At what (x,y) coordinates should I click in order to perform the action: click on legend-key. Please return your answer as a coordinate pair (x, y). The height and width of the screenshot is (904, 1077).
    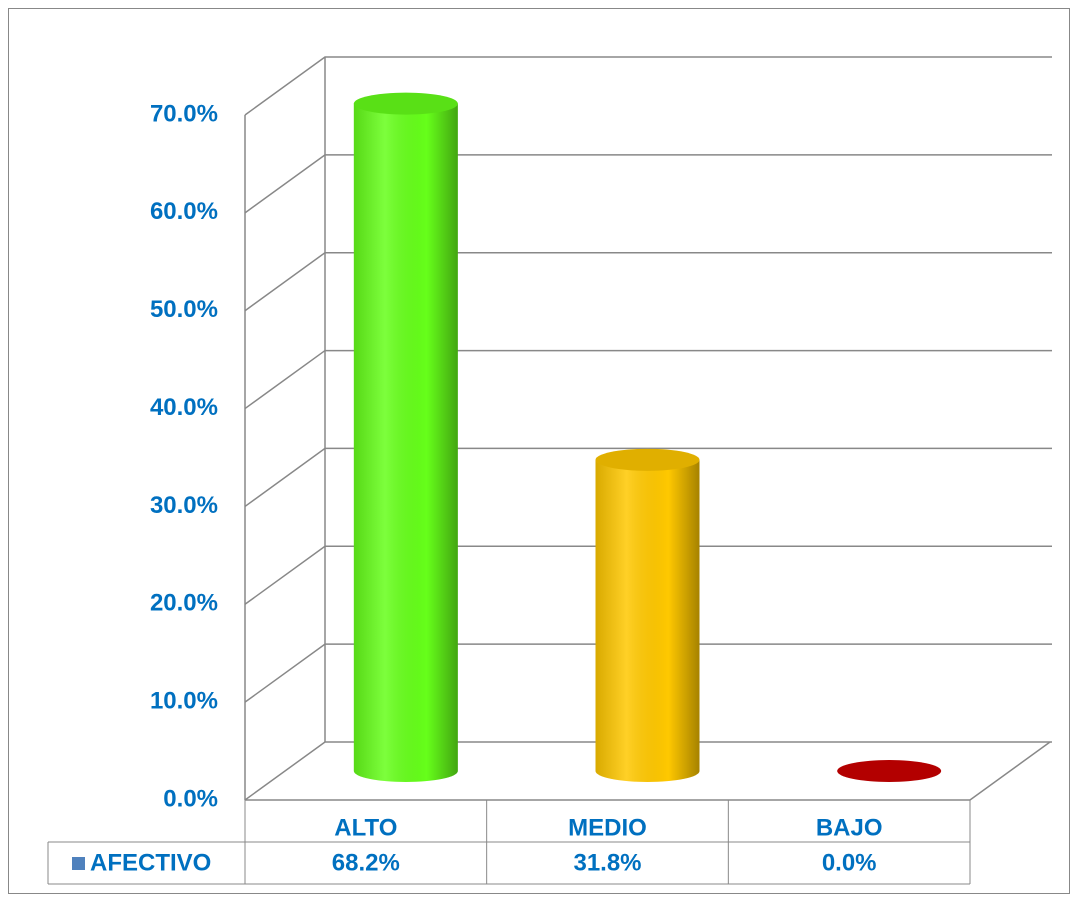
    Looking at the image, I should click on (78, 863).